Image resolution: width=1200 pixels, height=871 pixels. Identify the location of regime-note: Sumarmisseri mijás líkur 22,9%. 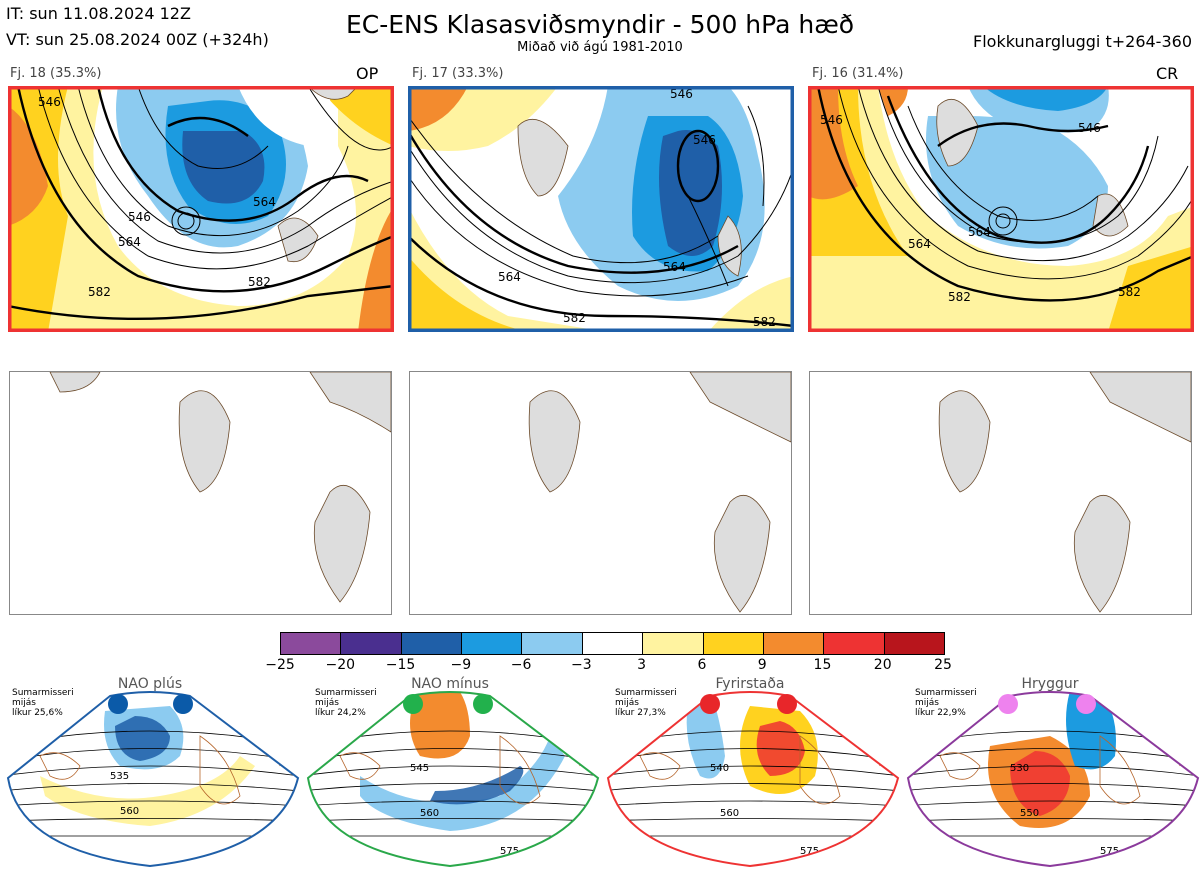
(946, 703).